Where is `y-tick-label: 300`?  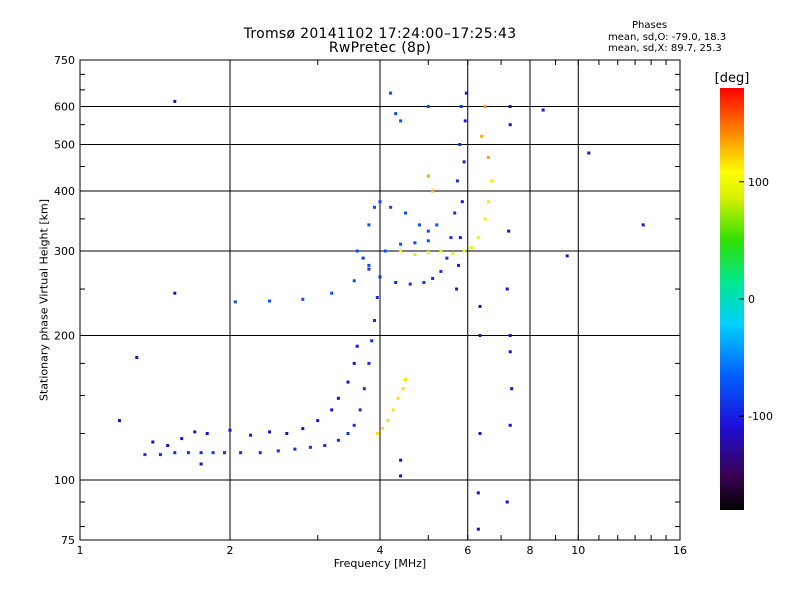 y-tick-label: 300 is located at coordinates (64, 251).